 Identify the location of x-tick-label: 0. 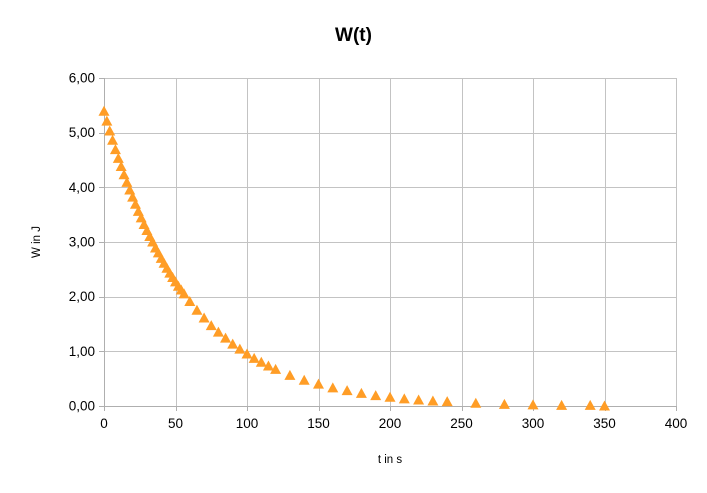
(104, 423).